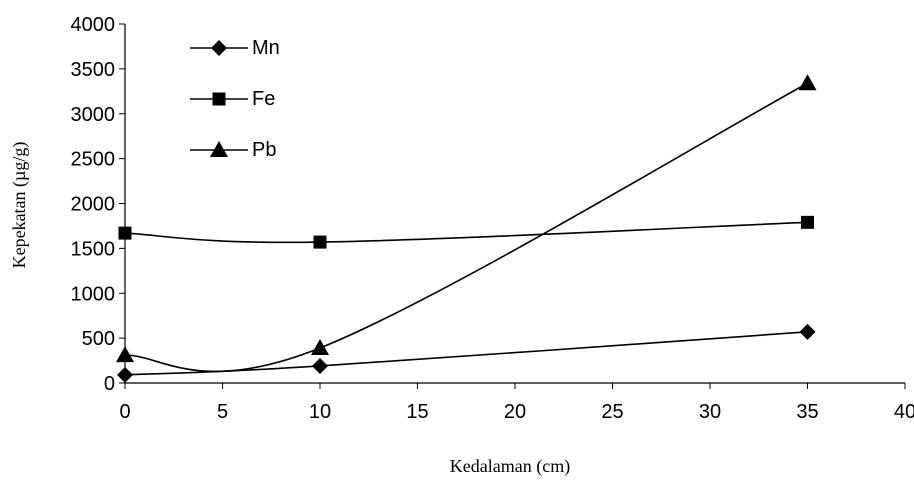 The width and height of the screenshot is (914, 481). I want to click on y-tick-label: 2000, so click(93, 205).